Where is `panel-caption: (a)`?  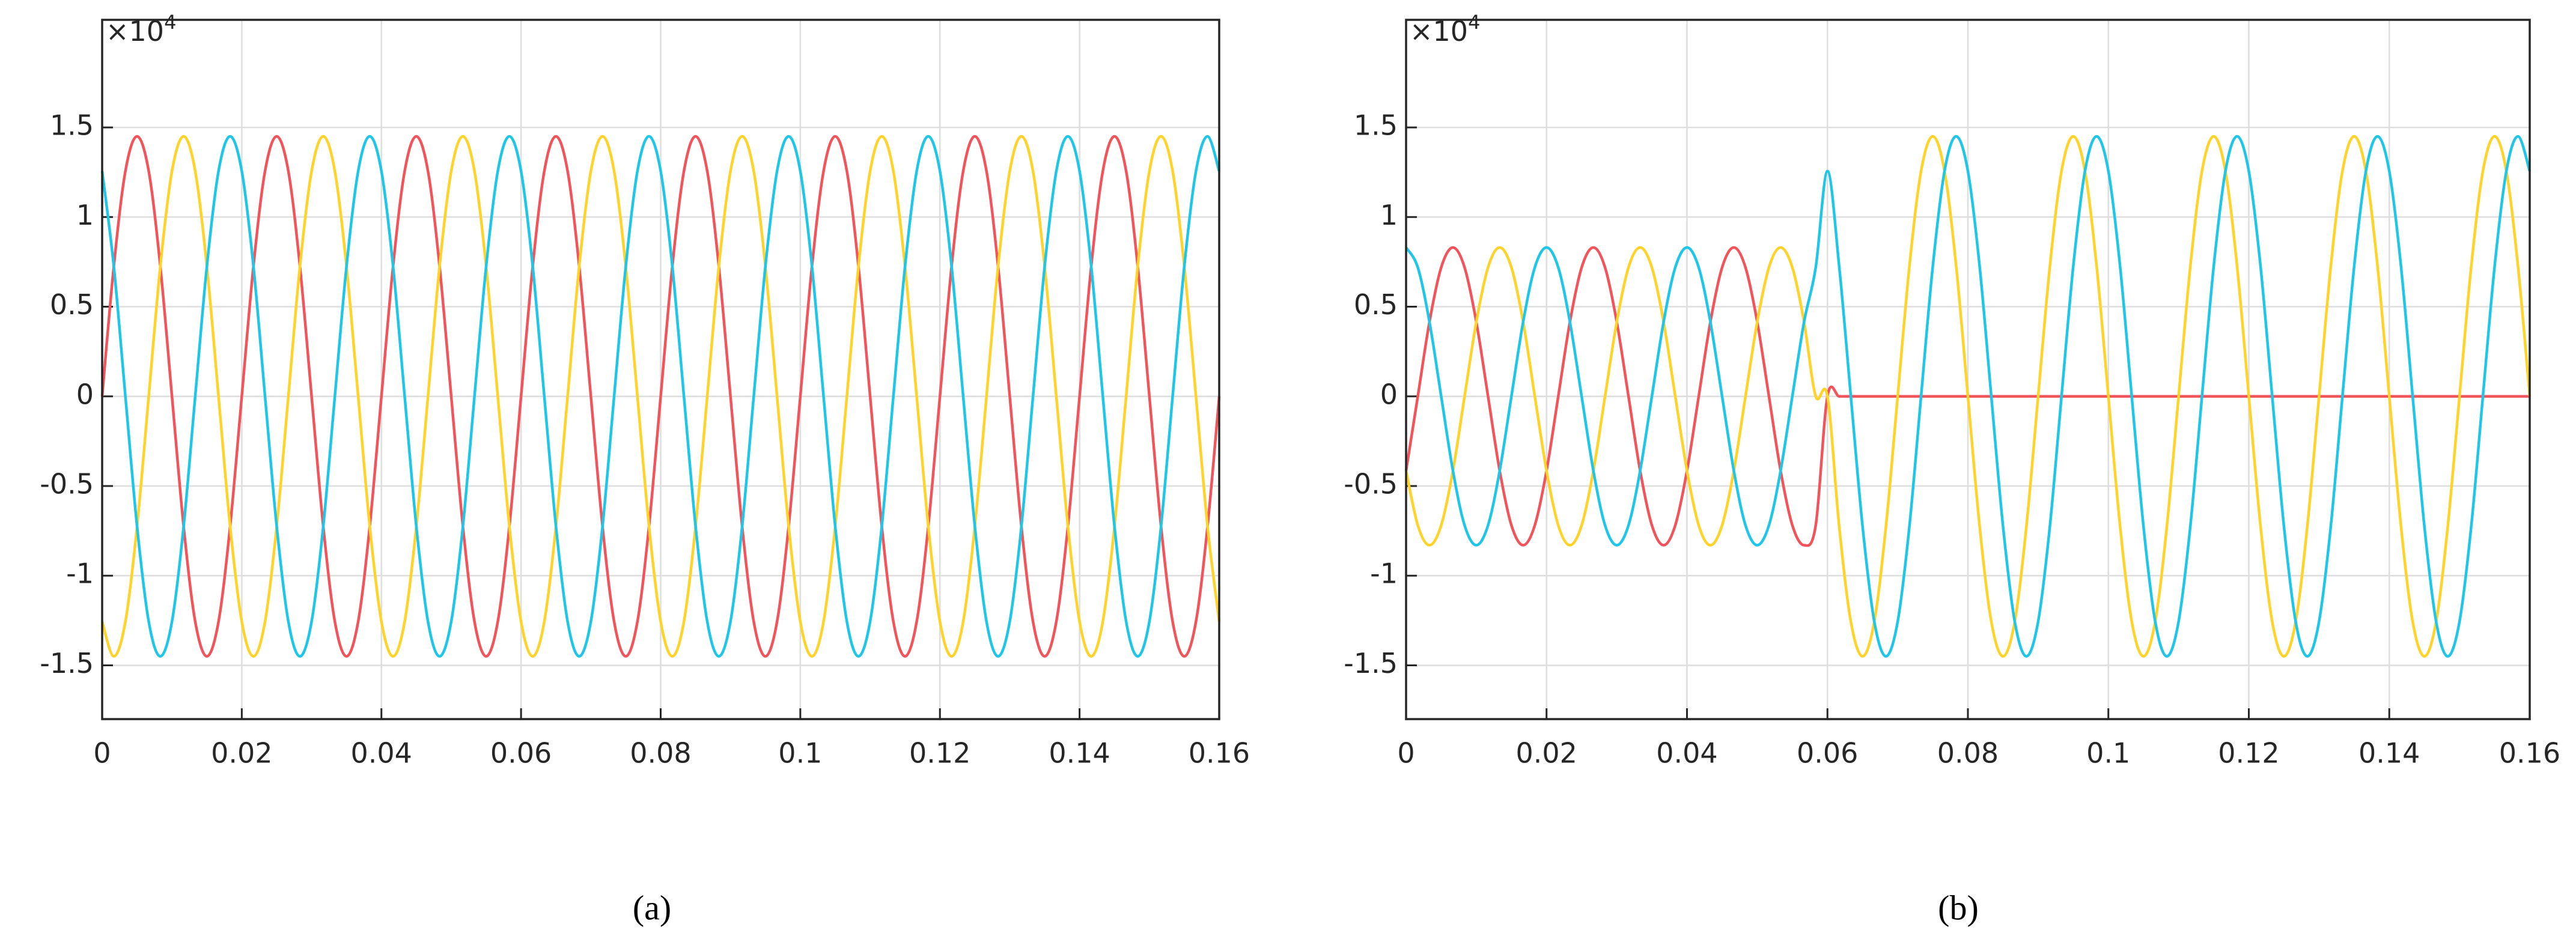 panel-caption: (a) is located at coordinates (652, 908).